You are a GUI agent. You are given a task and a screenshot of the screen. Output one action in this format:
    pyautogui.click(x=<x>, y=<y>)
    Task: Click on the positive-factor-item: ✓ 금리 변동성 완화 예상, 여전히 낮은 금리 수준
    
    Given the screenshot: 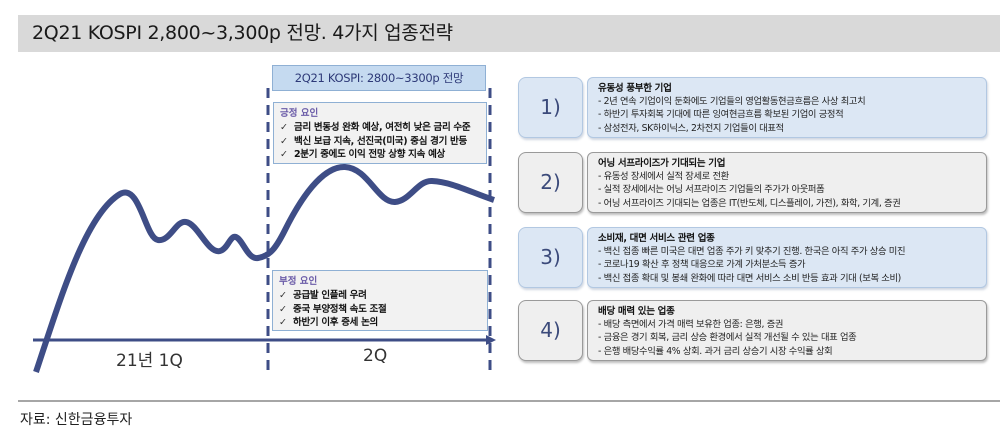 What is the action you would take?
    pyautogui.click(x=375, y=127)
    